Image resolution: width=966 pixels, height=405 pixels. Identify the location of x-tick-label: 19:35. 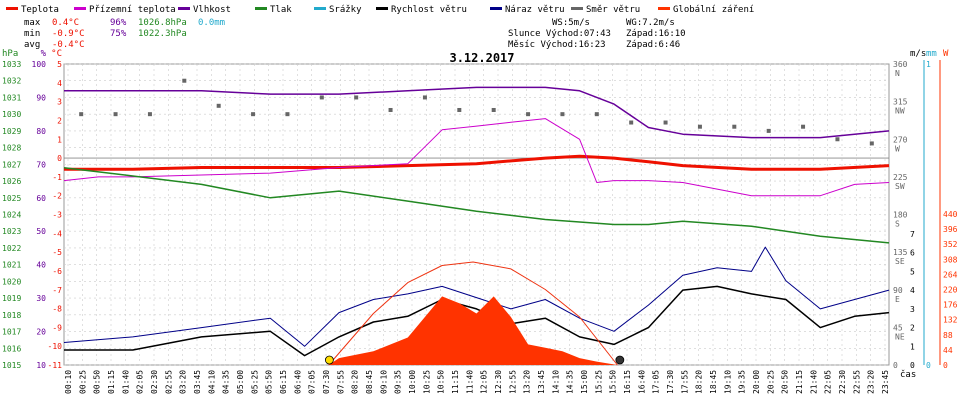
(742, 382).